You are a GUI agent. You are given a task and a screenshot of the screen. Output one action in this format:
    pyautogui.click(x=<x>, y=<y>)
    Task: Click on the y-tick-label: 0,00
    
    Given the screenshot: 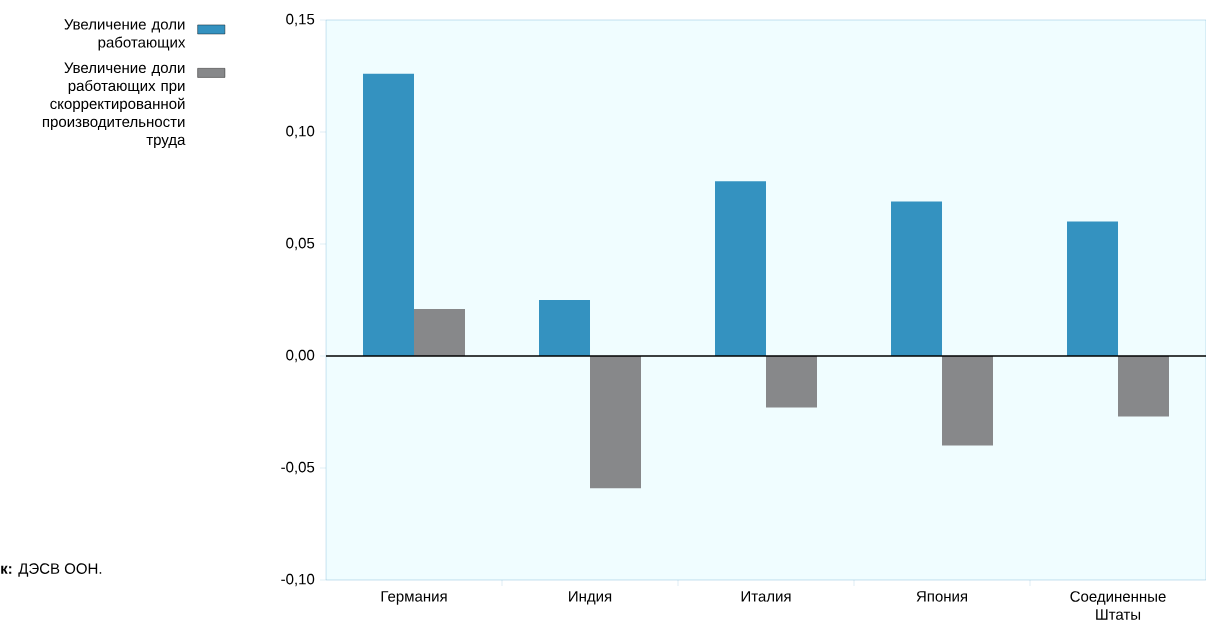 What is the action you would take?
    pyautogui.click(x=300, y=356)
    